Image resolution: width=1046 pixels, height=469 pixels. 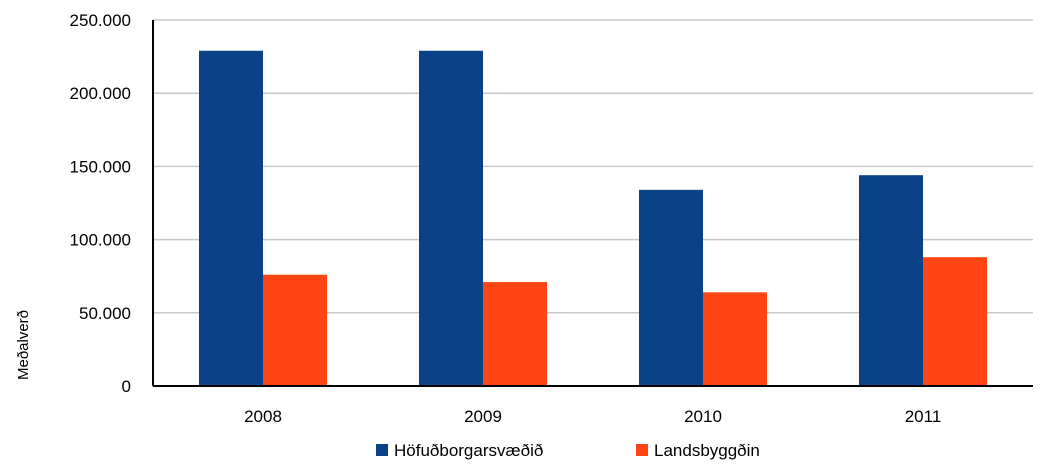 What do you see at coordinates (923, 416) in the screenshot?
I see `x-tick-label: 2011` at bounding box center [923, 416].